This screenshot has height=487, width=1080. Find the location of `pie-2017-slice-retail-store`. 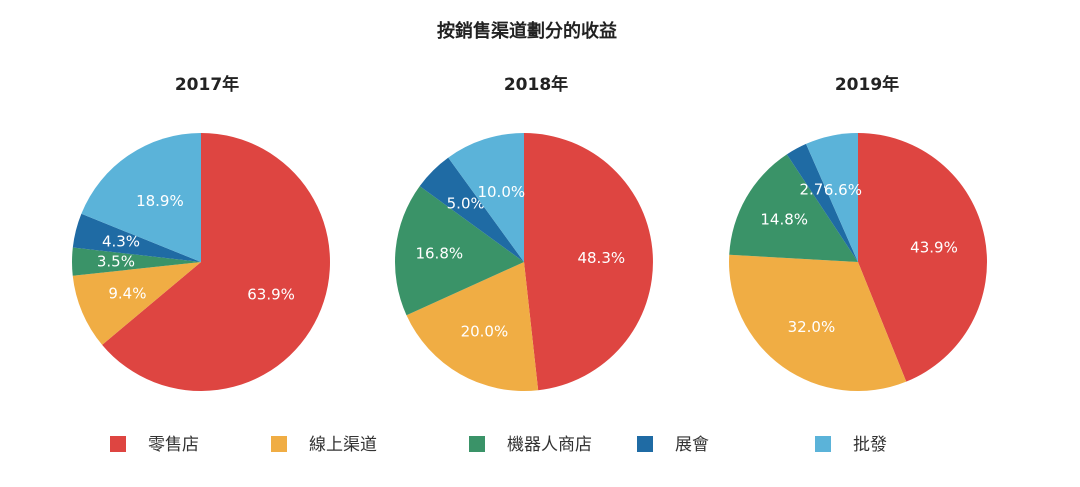

pie-2017-slice-retail-store is located at coordinates (216, 262).